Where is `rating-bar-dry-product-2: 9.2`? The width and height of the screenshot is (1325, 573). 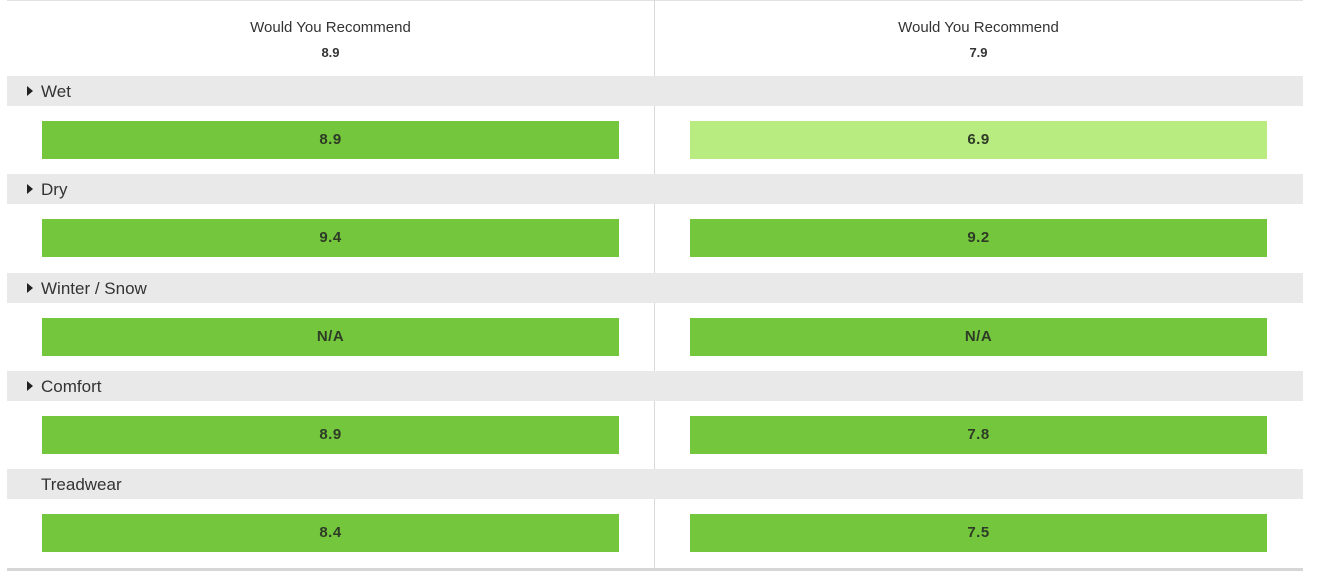
rating-bar-dry-product-2: 9.2 is located at coordinates (978, 238).